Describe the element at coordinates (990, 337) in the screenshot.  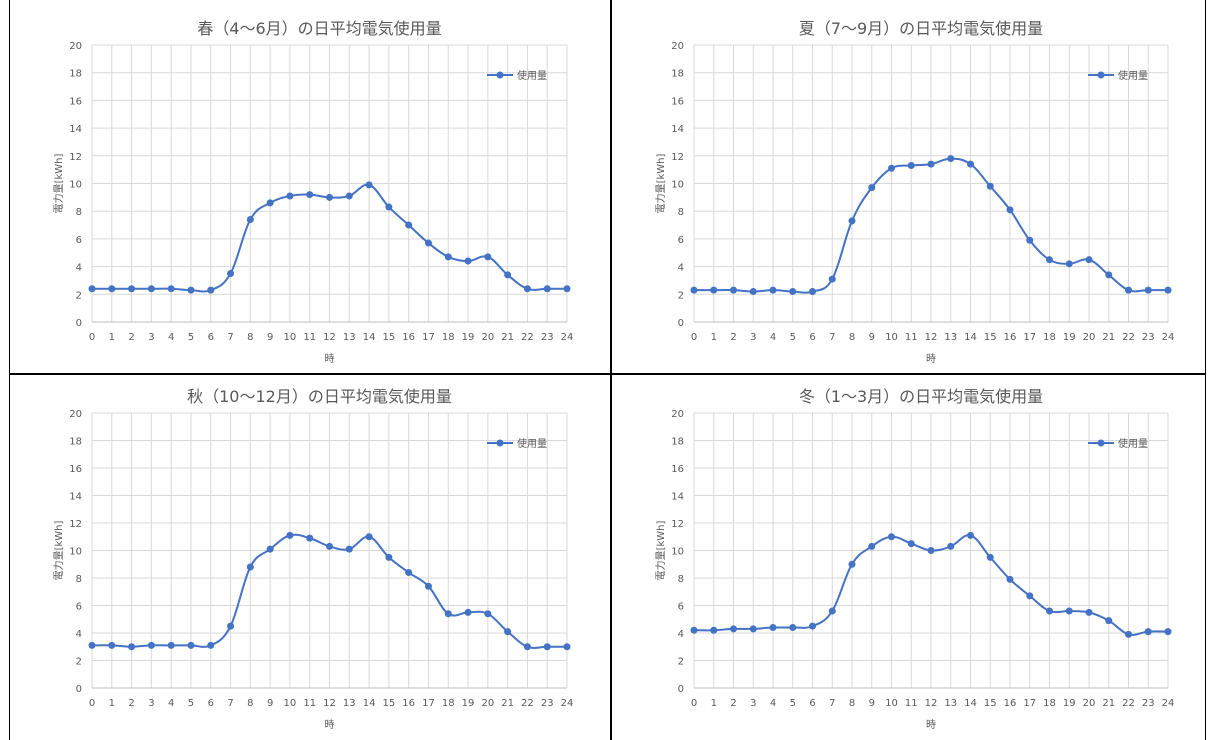
I see `x-tick-label: 15` at that location.